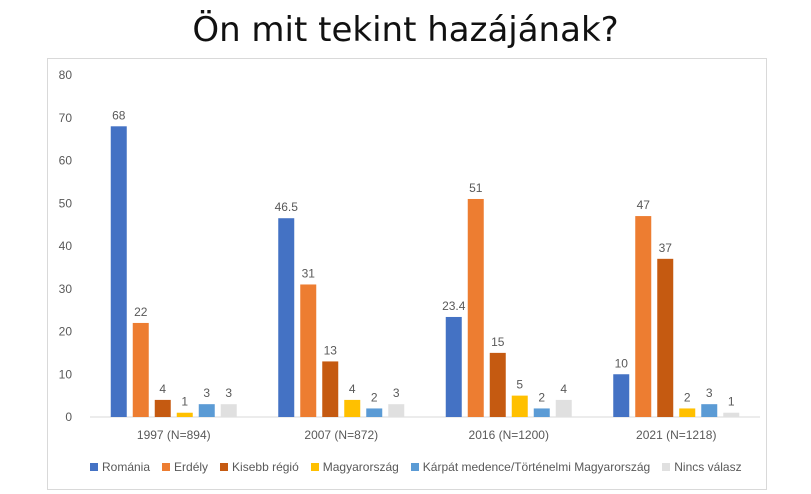 The width and height of the screenshot is (811, 494). Describe the element at coordinates (68, 417) in the screenshot. I see `y-tick-label: 0` at that location.